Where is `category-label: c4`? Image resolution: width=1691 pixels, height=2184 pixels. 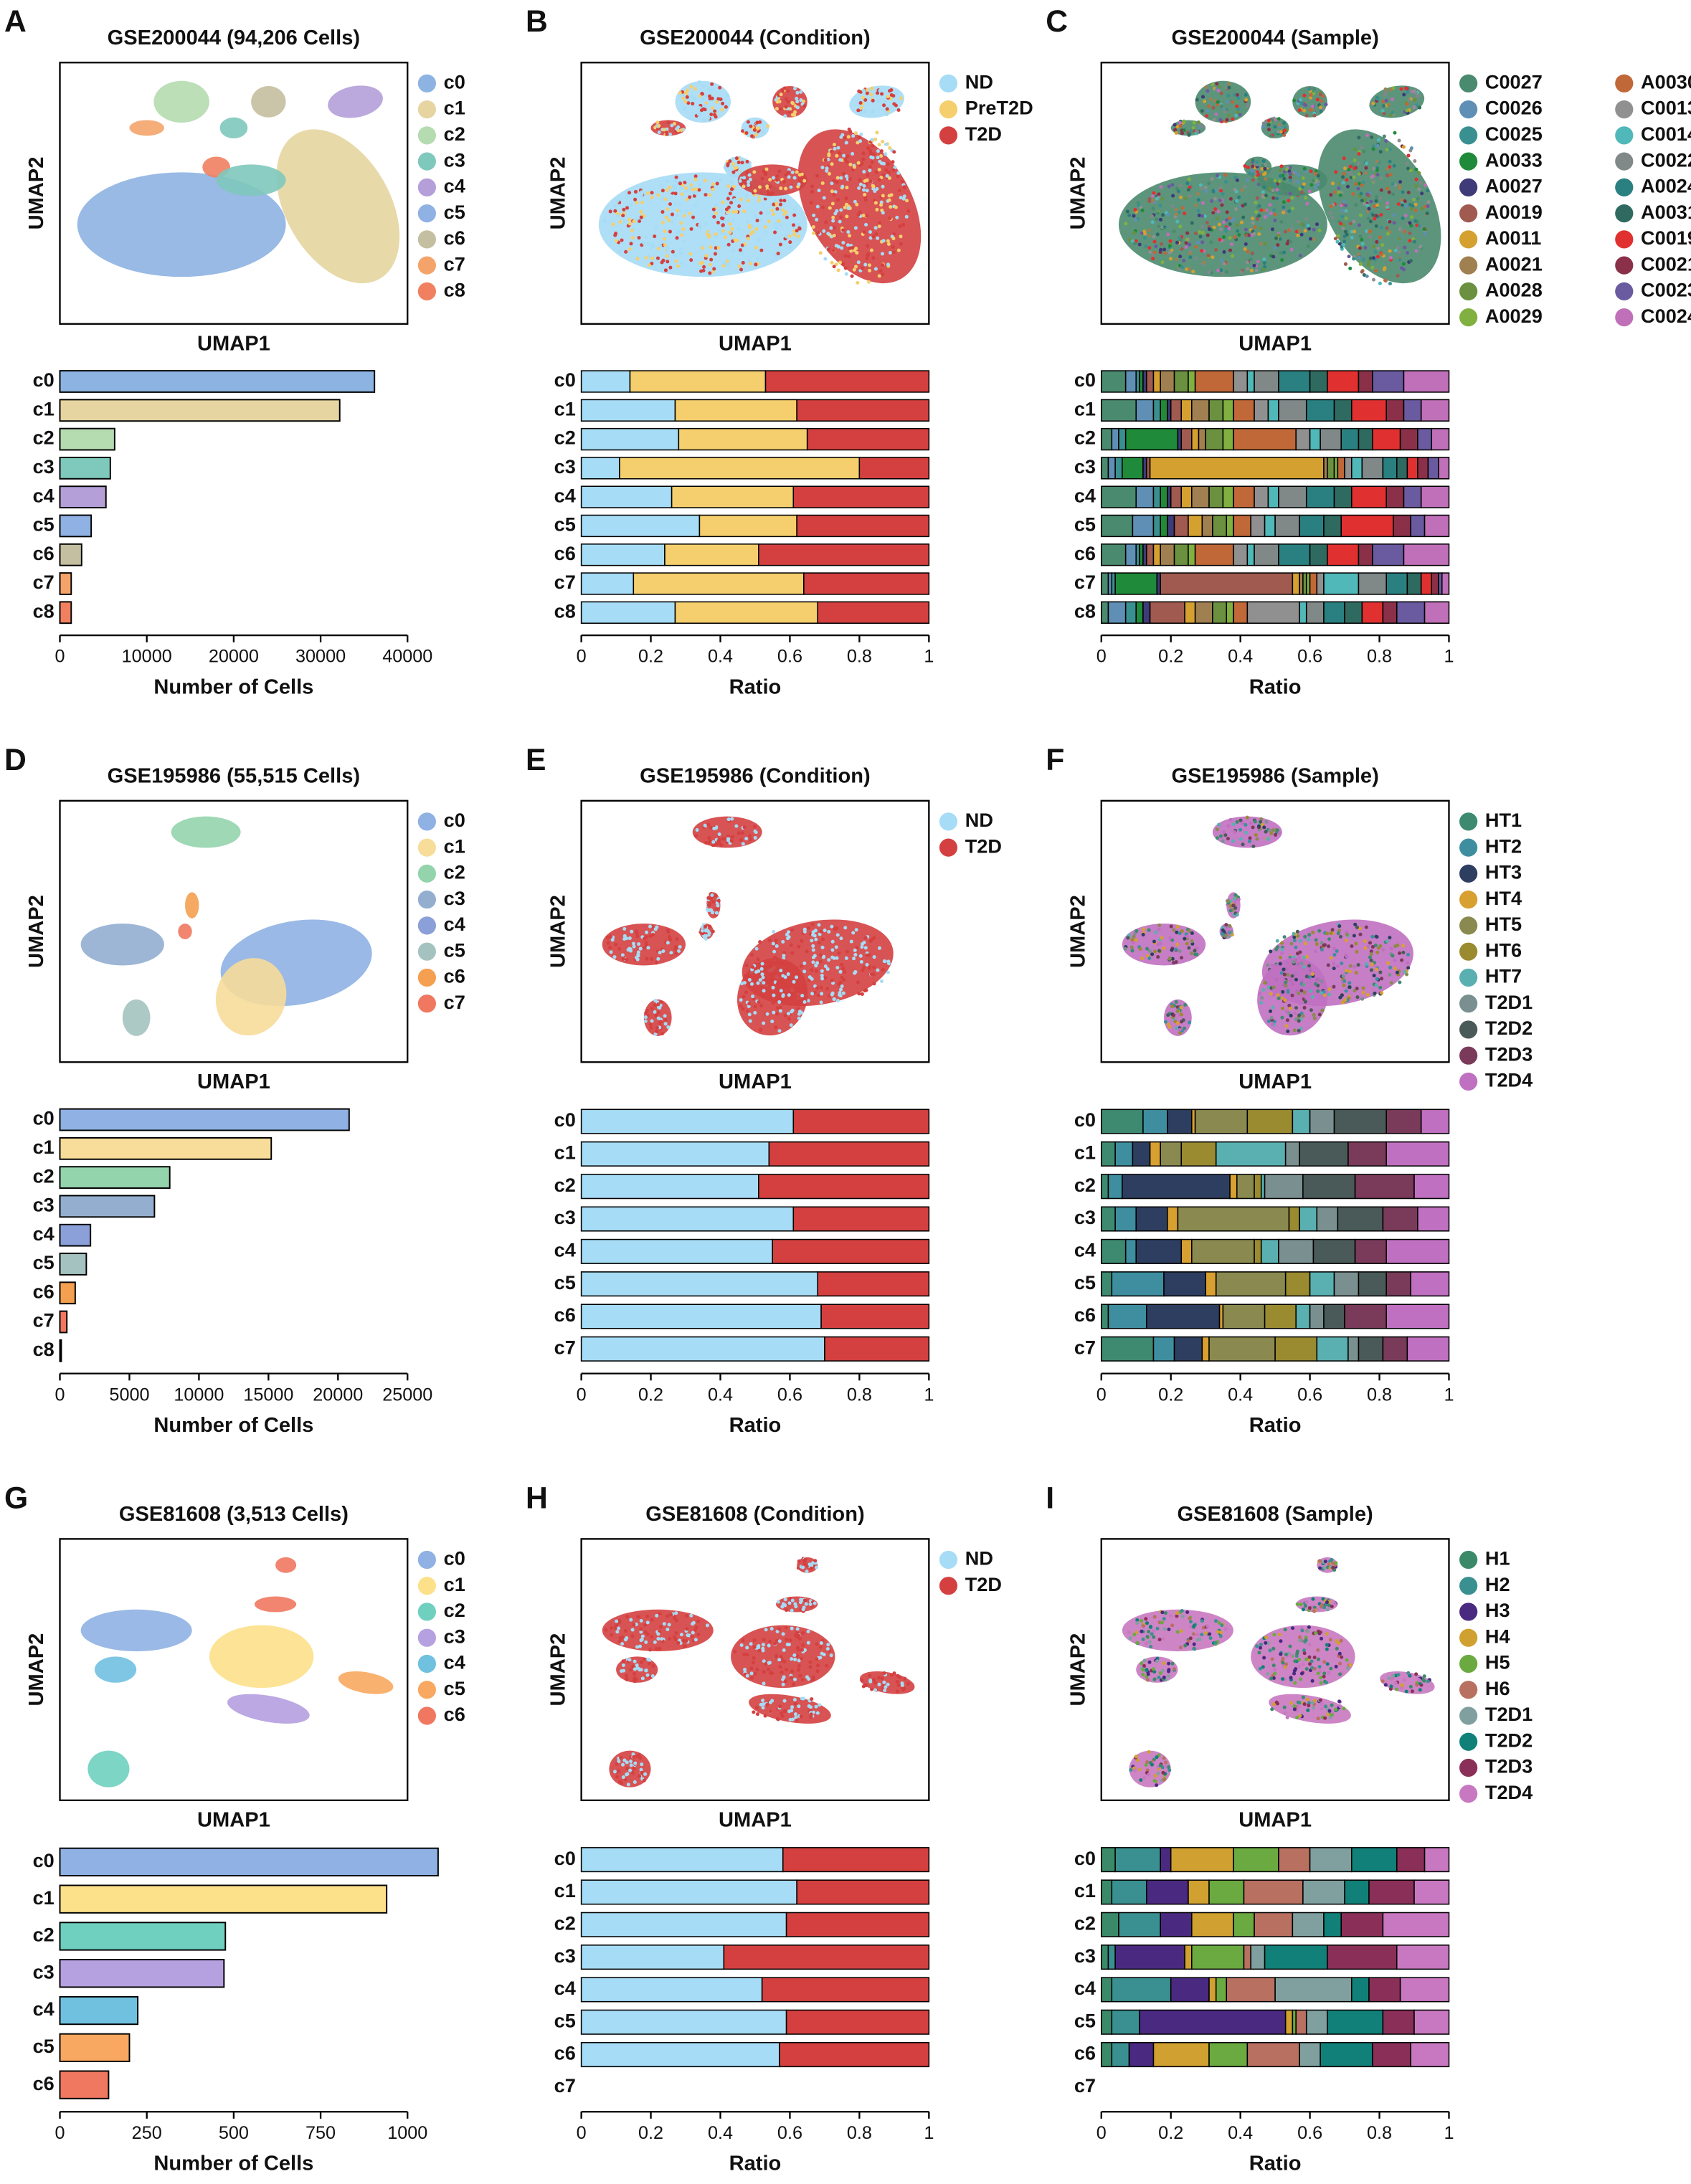
category-label: c4 is located at coordinates (44, 1233).